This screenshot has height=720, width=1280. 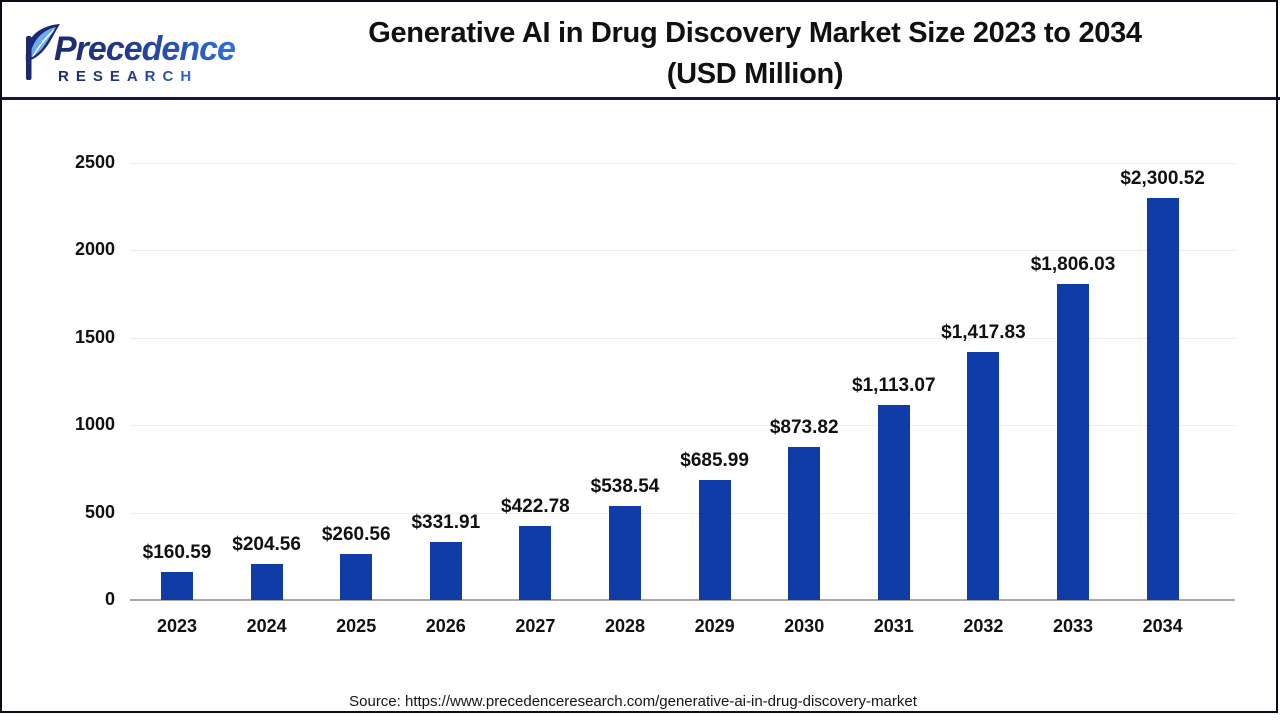 What do you see at coordinates (714, 460) in the screenshot?
I see `bar-value-label: $685.99` at bounding box center [714, 460].